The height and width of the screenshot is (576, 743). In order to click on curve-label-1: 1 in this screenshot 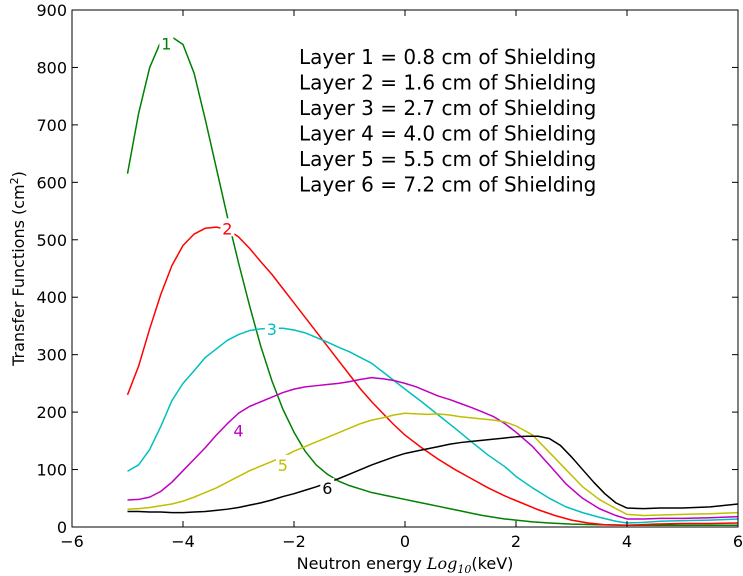, I will do `click(166, 43)`.